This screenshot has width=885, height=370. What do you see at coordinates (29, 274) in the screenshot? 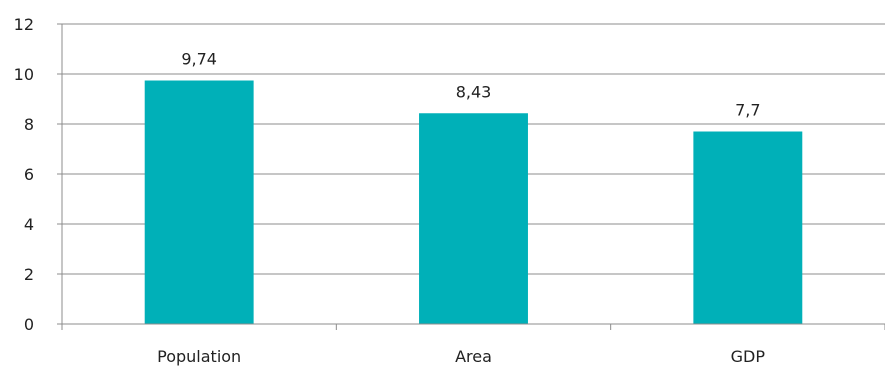
I see `y-tick-label: 2` at bounding box center [29, 274].